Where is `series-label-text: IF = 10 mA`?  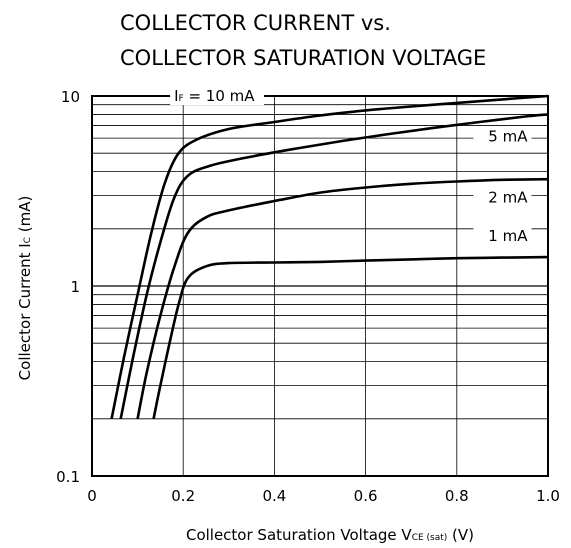
series-label-text: IF = 10 mA is located at coordinates (214, 96).